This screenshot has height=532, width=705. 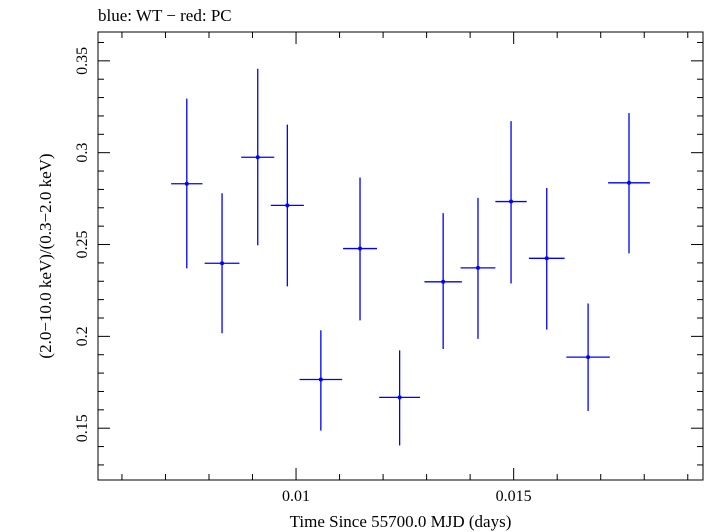 What do you see at coordinates (401, 521) in the screenshot?
I see `x-axis-label: Time Since 55700.0 MJD (days)` at bounding box center [401, 521].